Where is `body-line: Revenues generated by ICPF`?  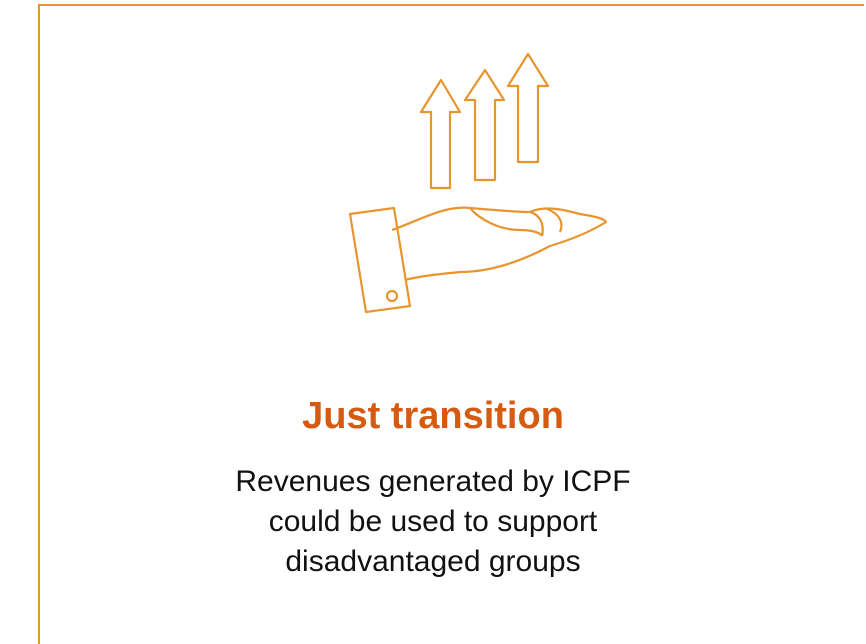 body-line: Revenues generated by ICPF is located at coordinates (433, 481).